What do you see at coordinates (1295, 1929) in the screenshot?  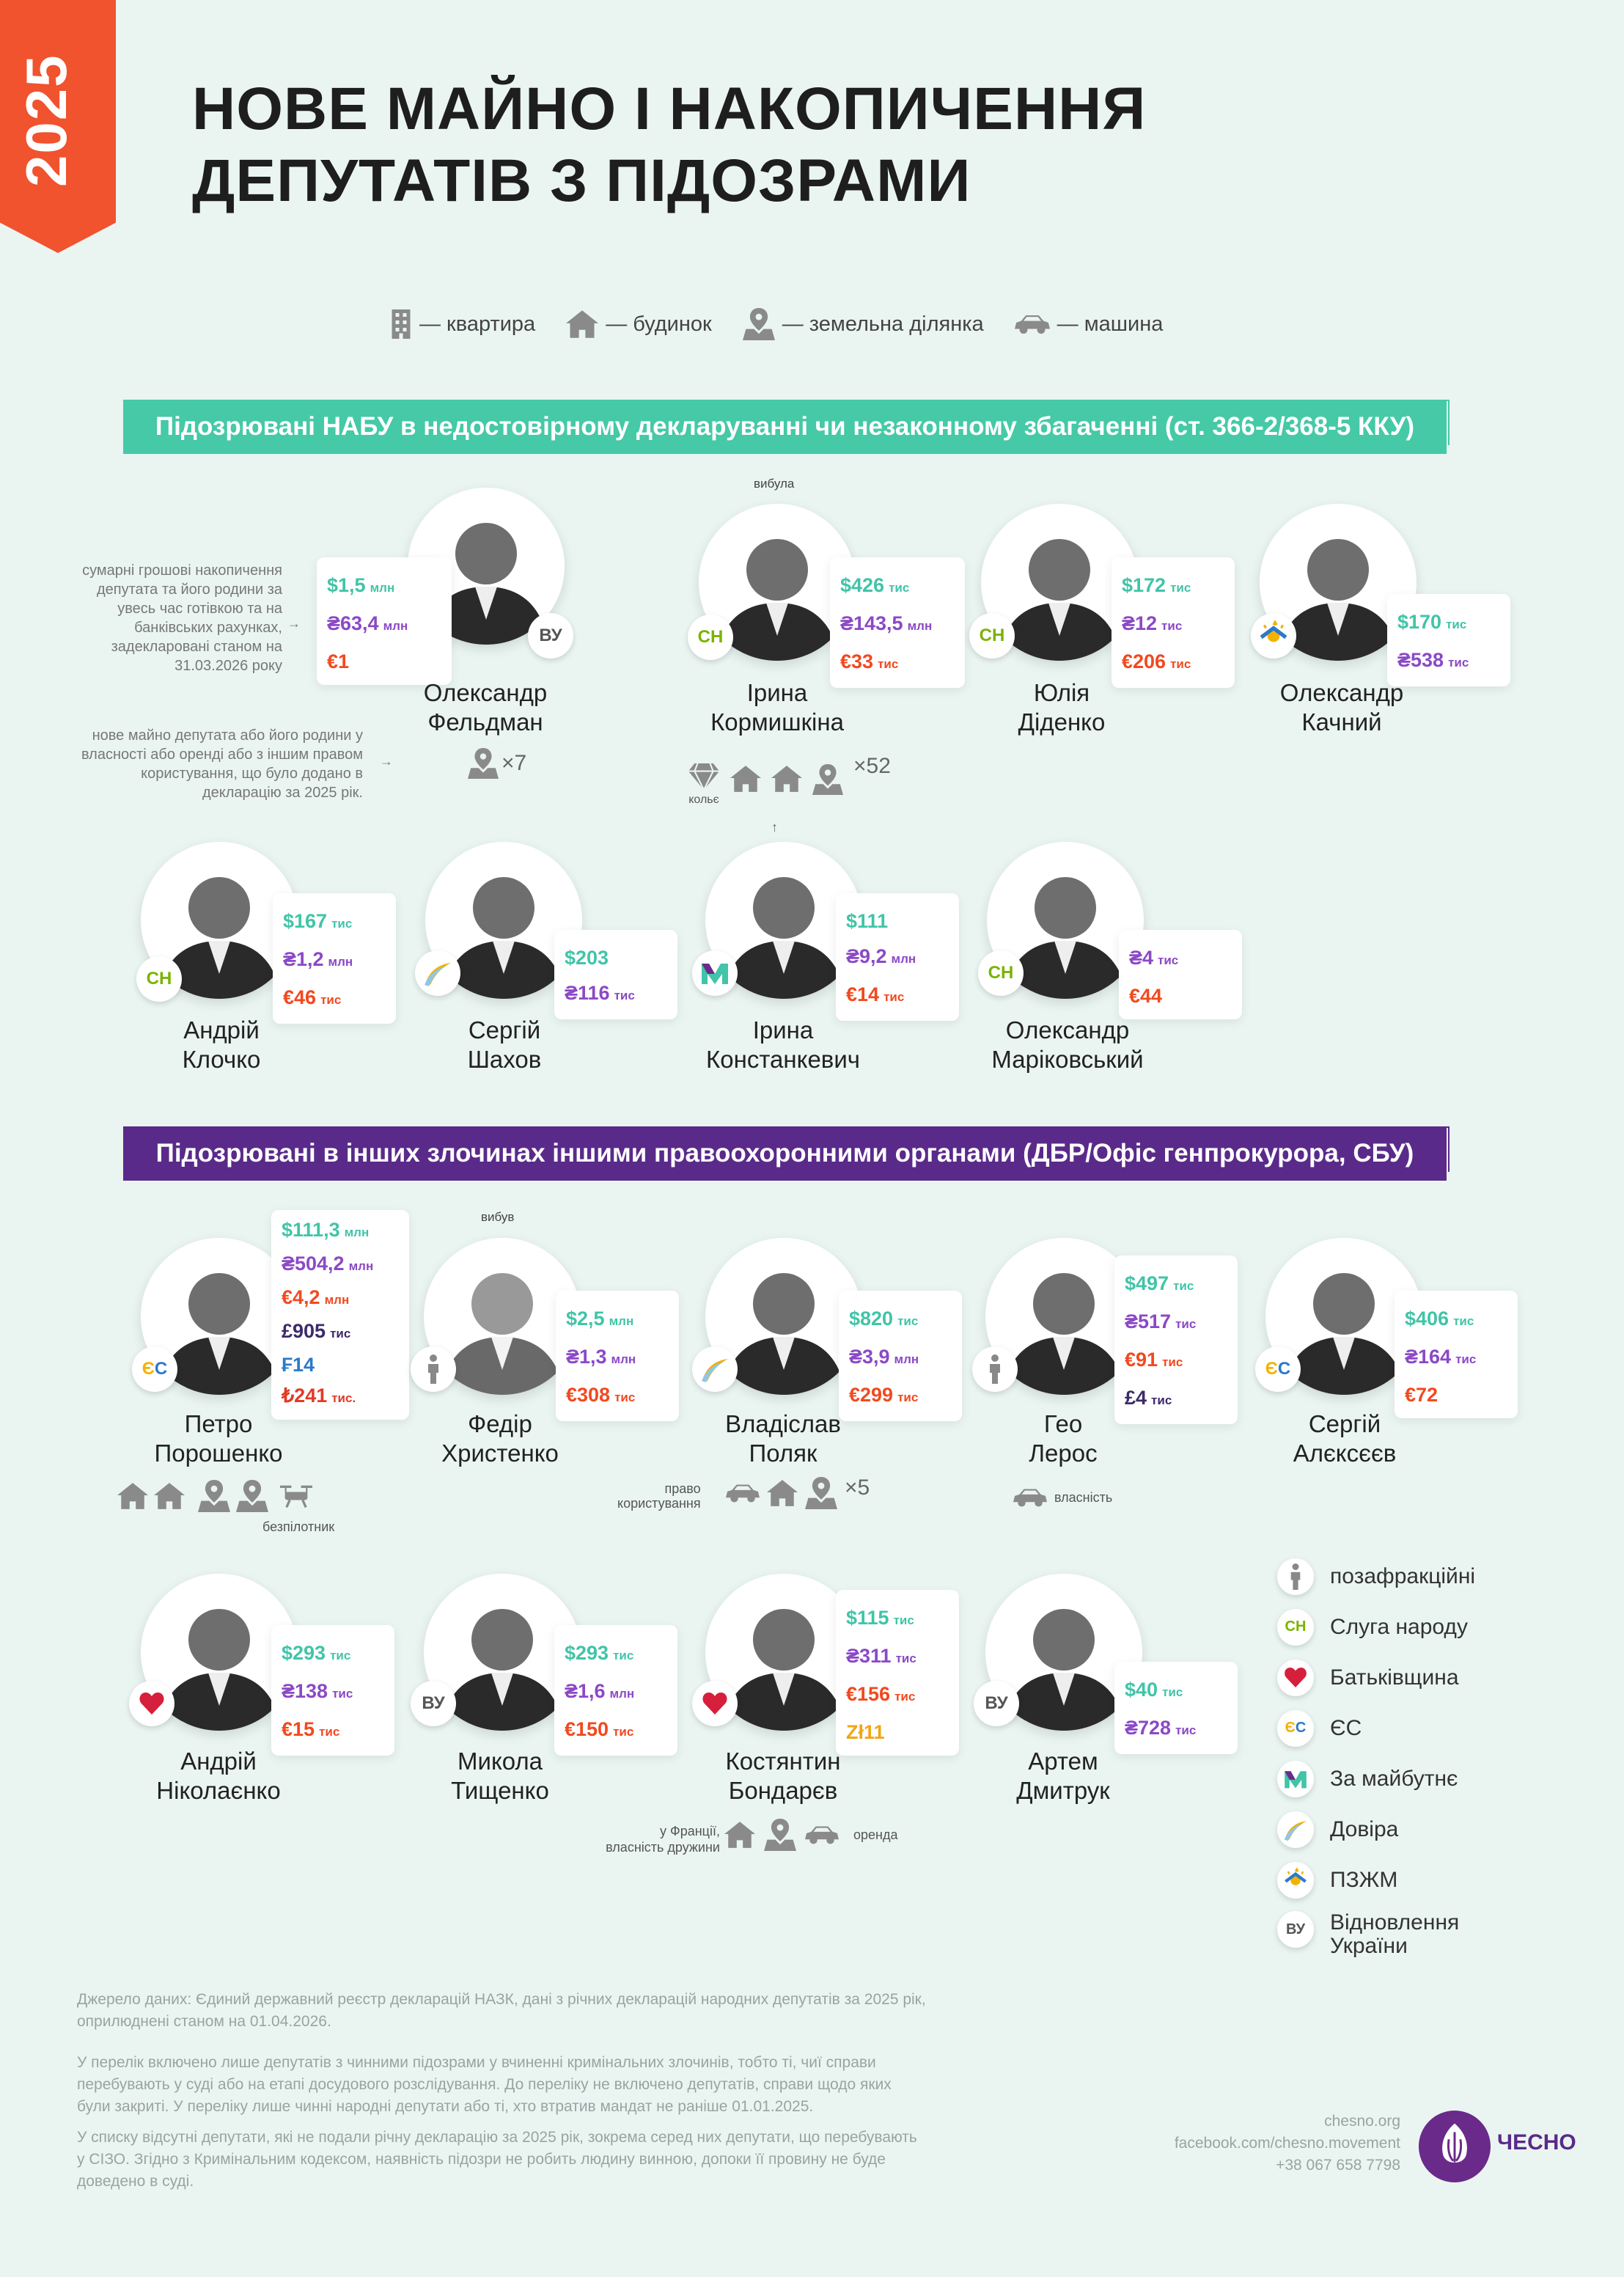 I see `vu-logo-icon: ВУ` at bounding box center [1295, 1929].